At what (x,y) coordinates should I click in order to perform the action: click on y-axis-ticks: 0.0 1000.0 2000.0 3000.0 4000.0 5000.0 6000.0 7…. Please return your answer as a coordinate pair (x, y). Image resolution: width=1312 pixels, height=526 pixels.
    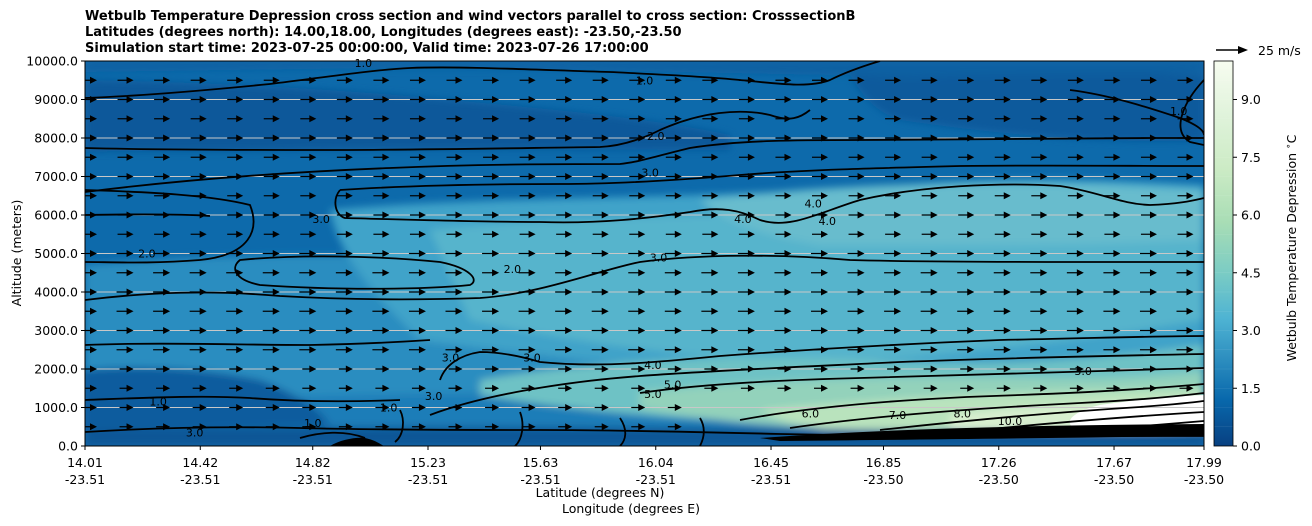
    Looking at the image, I should click on (55, 254).